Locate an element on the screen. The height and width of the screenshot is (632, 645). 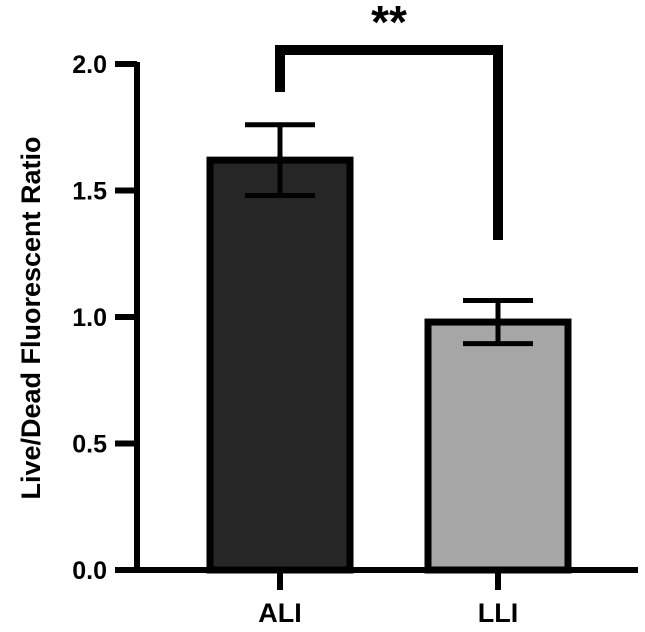
significance-label: ** is located at coordinates (389, 24).